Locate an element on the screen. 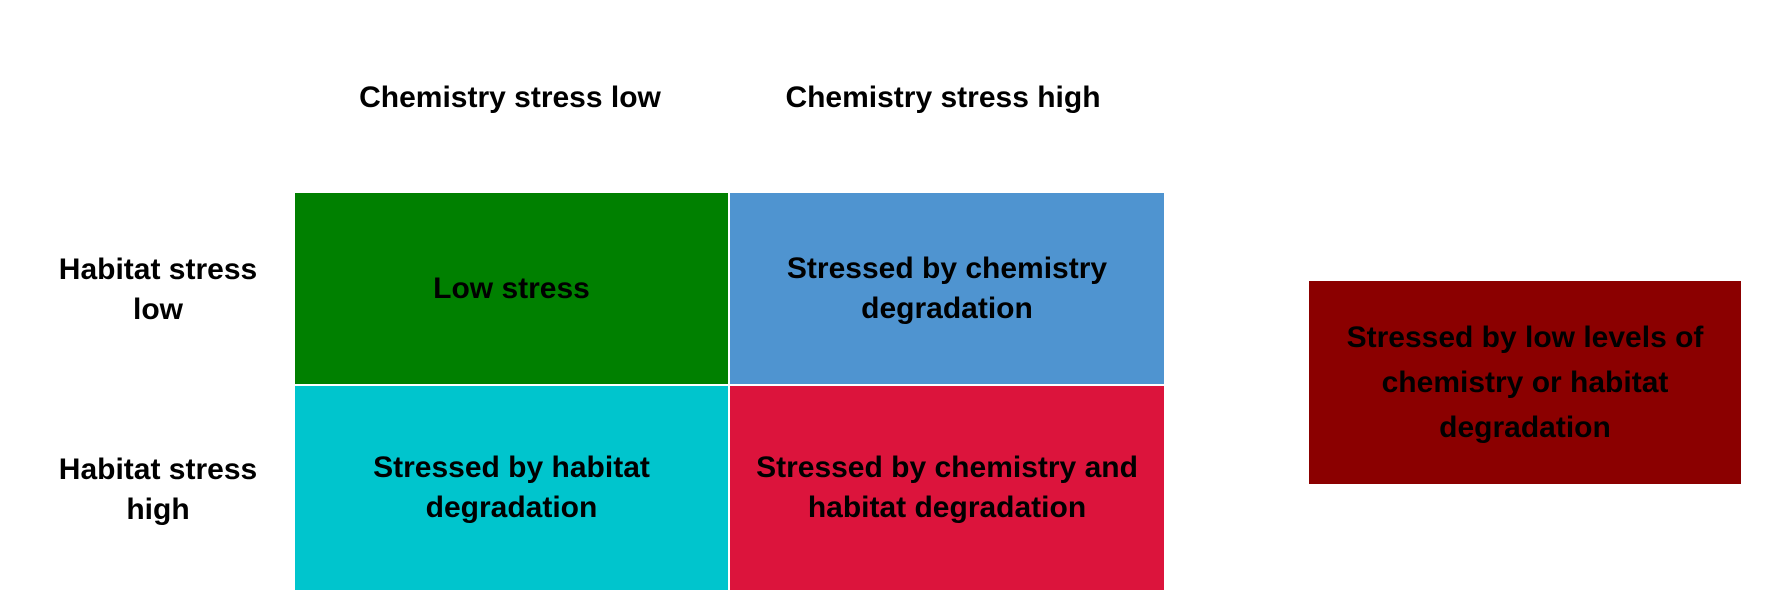  cell-habitat-degradation: Stressed by habitat degradation is located at coordinates (511, 488).